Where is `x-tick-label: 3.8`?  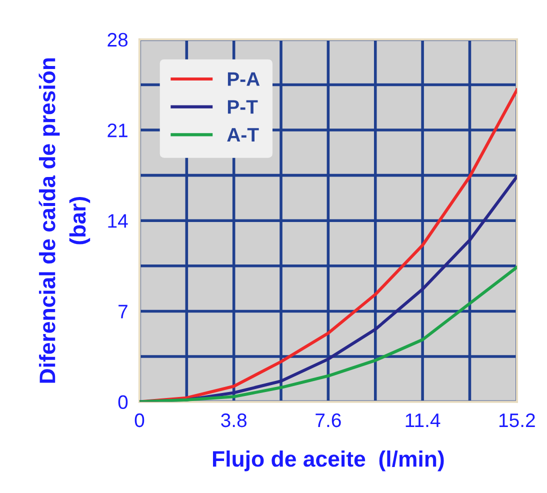 x-tick-label: 3.8 is located at coordinates (234, 420).